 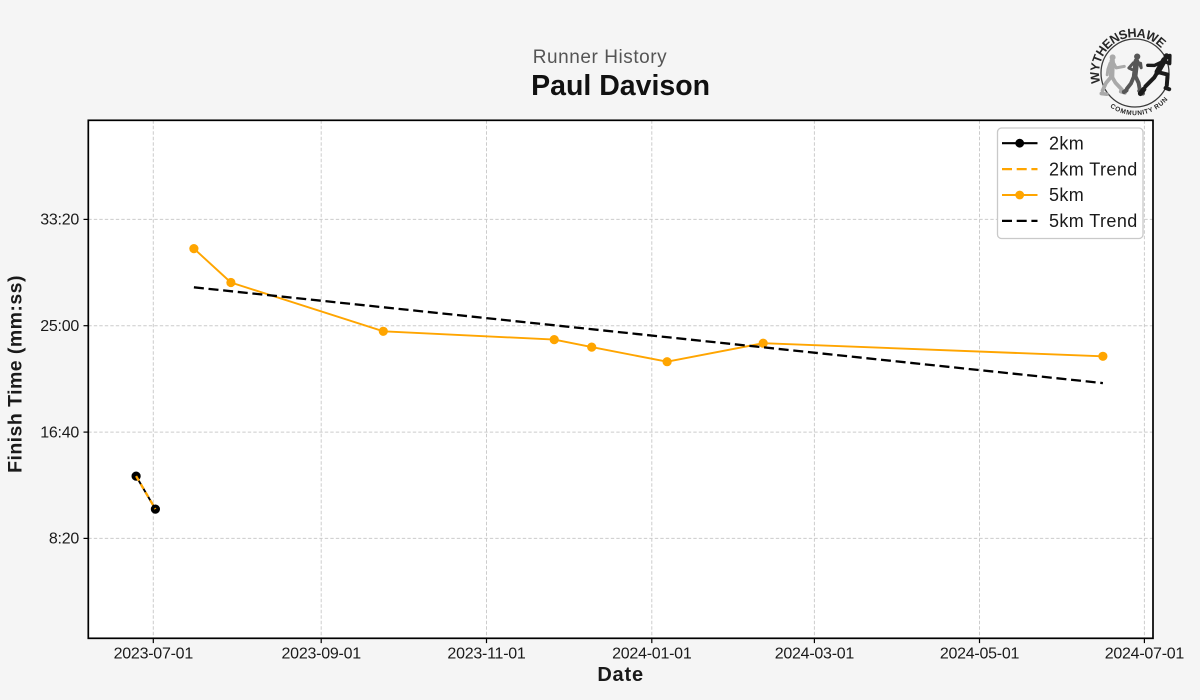 What do you see at coordinates (652, 654) in the screenshot?
I see `svg-text: 2024-01-01` at bounding box center [652, 654].